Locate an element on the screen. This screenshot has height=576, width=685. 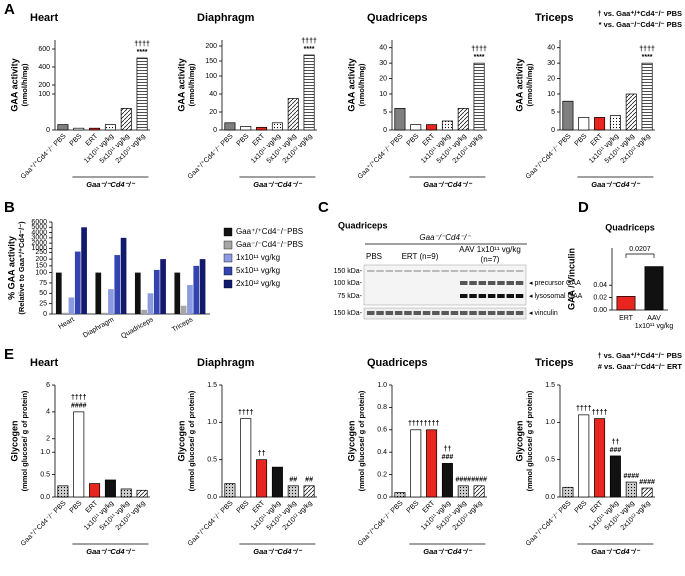
significance-mark: ### is located at coordinates (616, 450).